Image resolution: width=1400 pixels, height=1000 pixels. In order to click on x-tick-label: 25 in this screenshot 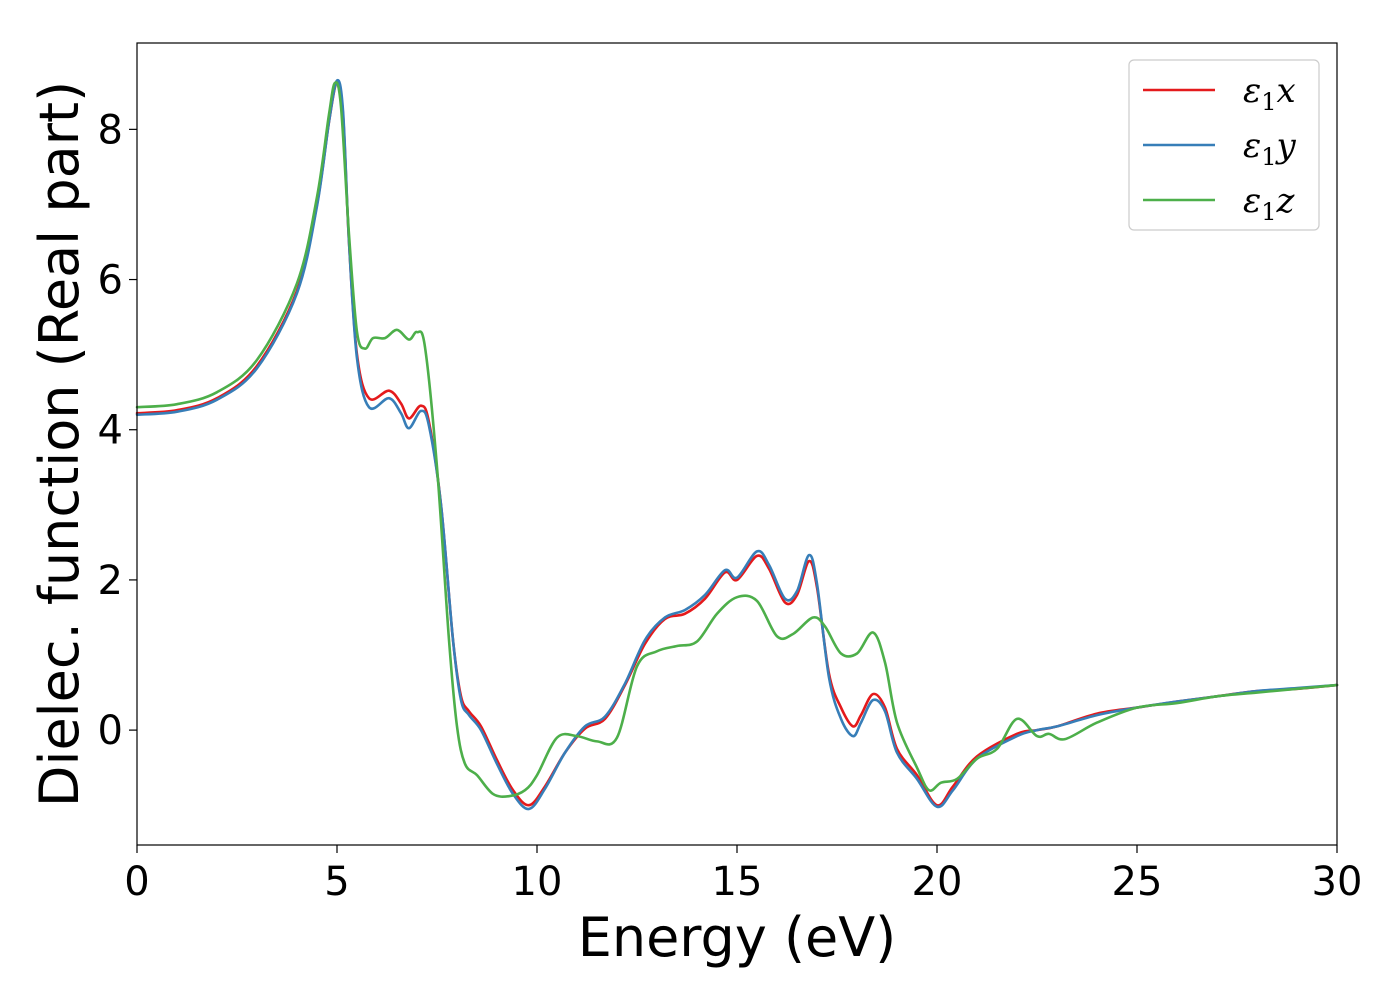, I will do `click(1137, 882)`.